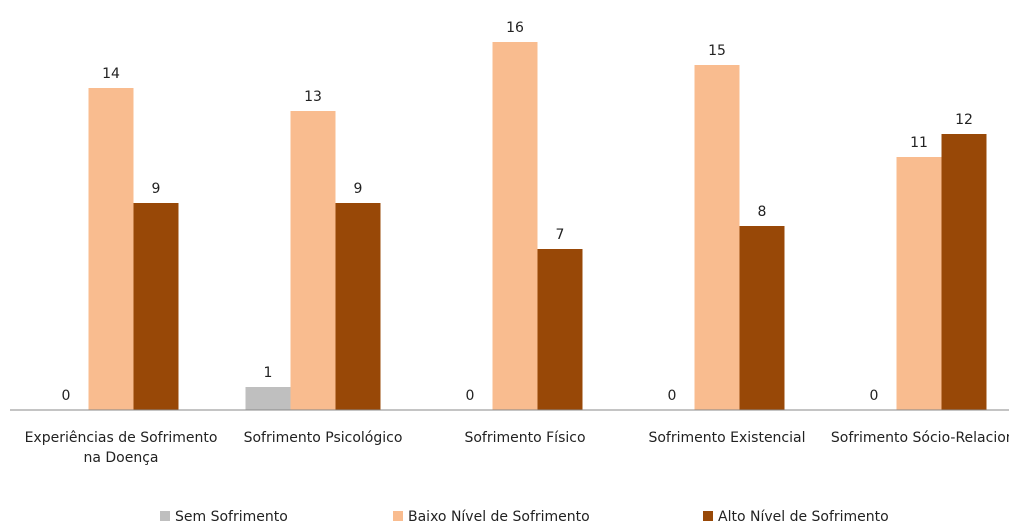 The image size is (1009, 526). Describe the element at coordinates (231, 517) in the screenshot. I see `legend-label: Sem Sofrimento` at that location.